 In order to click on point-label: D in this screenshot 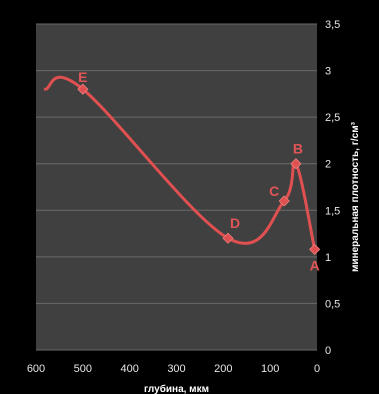, I will do `click(235, 223)`.